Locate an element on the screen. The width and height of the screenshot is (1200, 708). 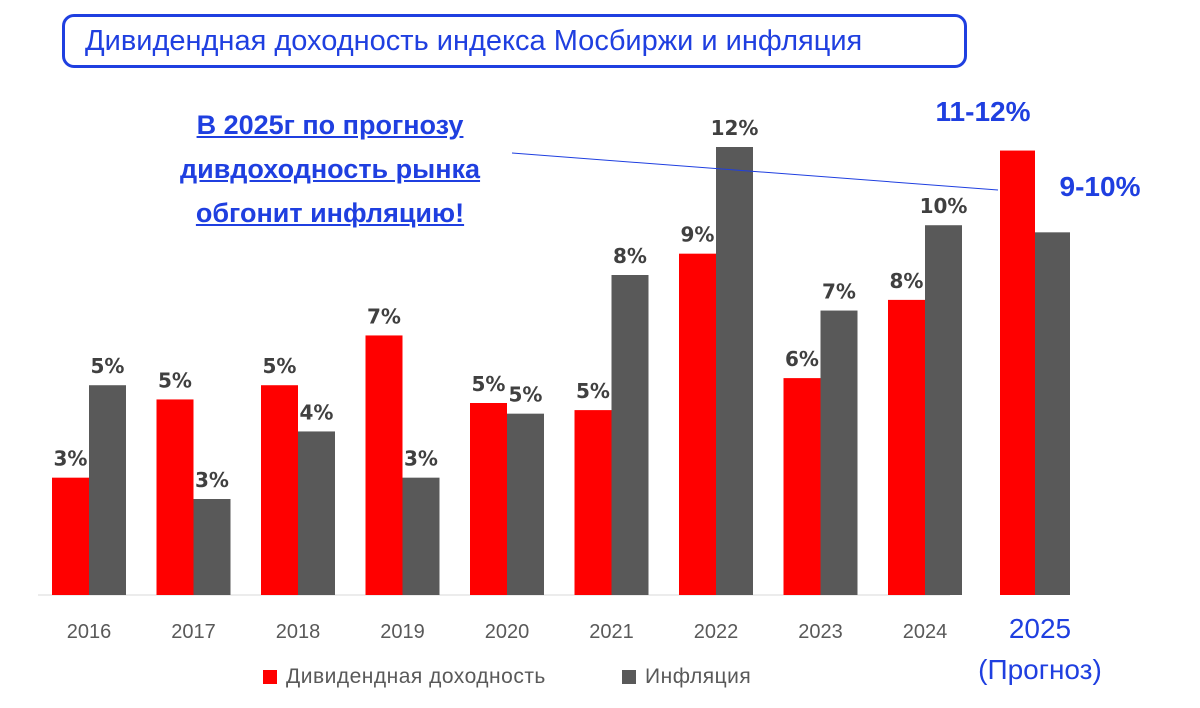
x-tick-label-2020: 2020 is located at coordinates (507, 632).